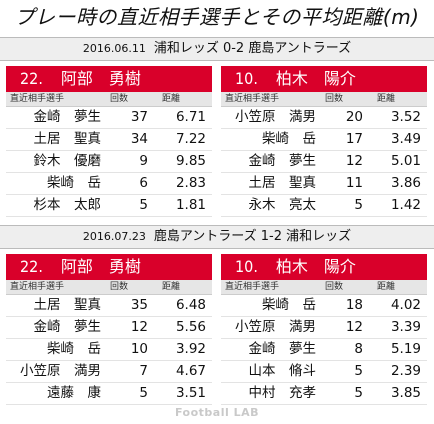  I want to click on distance: 3.92, so click(190, 349).